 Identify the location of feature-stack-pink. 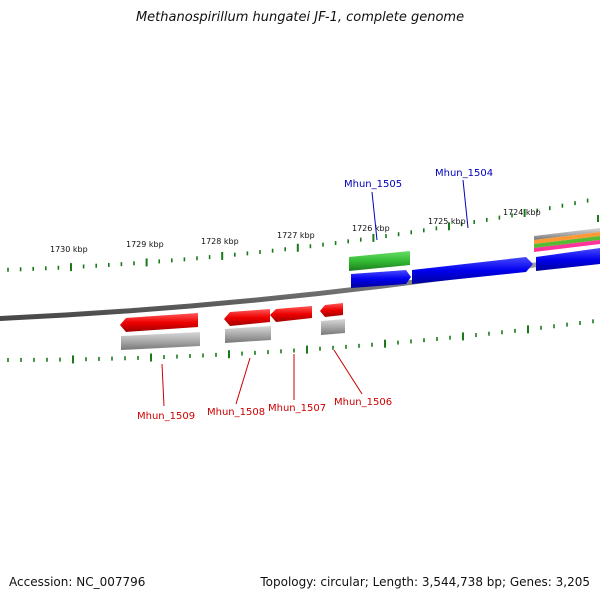
(567, 246).